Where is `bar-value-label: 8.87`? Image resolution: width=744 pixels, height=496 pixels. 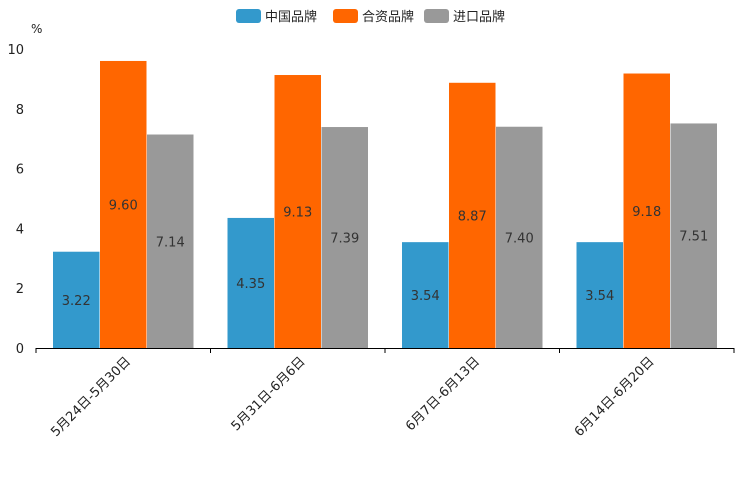 bar-value-label: 8.87 is located at coordinates (472, 216).